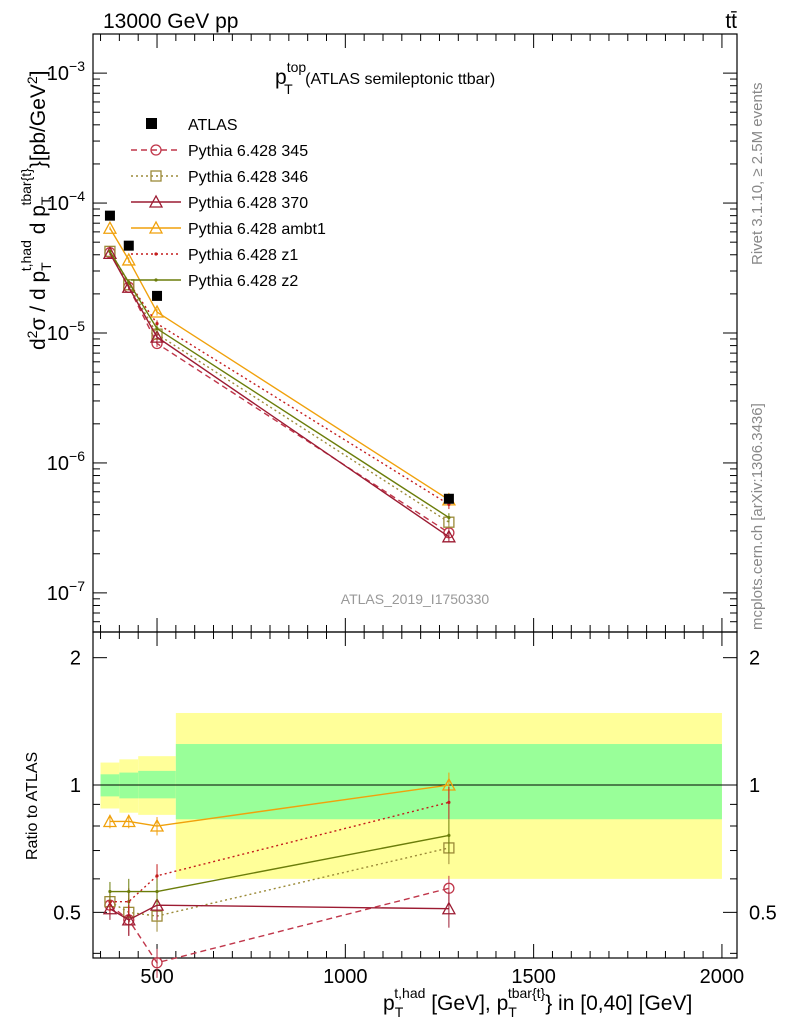  Describe the element at coordinates (415, 599) in the screenshot. I see `analysis-id: ATLAS_2019_I1750330` at that location.